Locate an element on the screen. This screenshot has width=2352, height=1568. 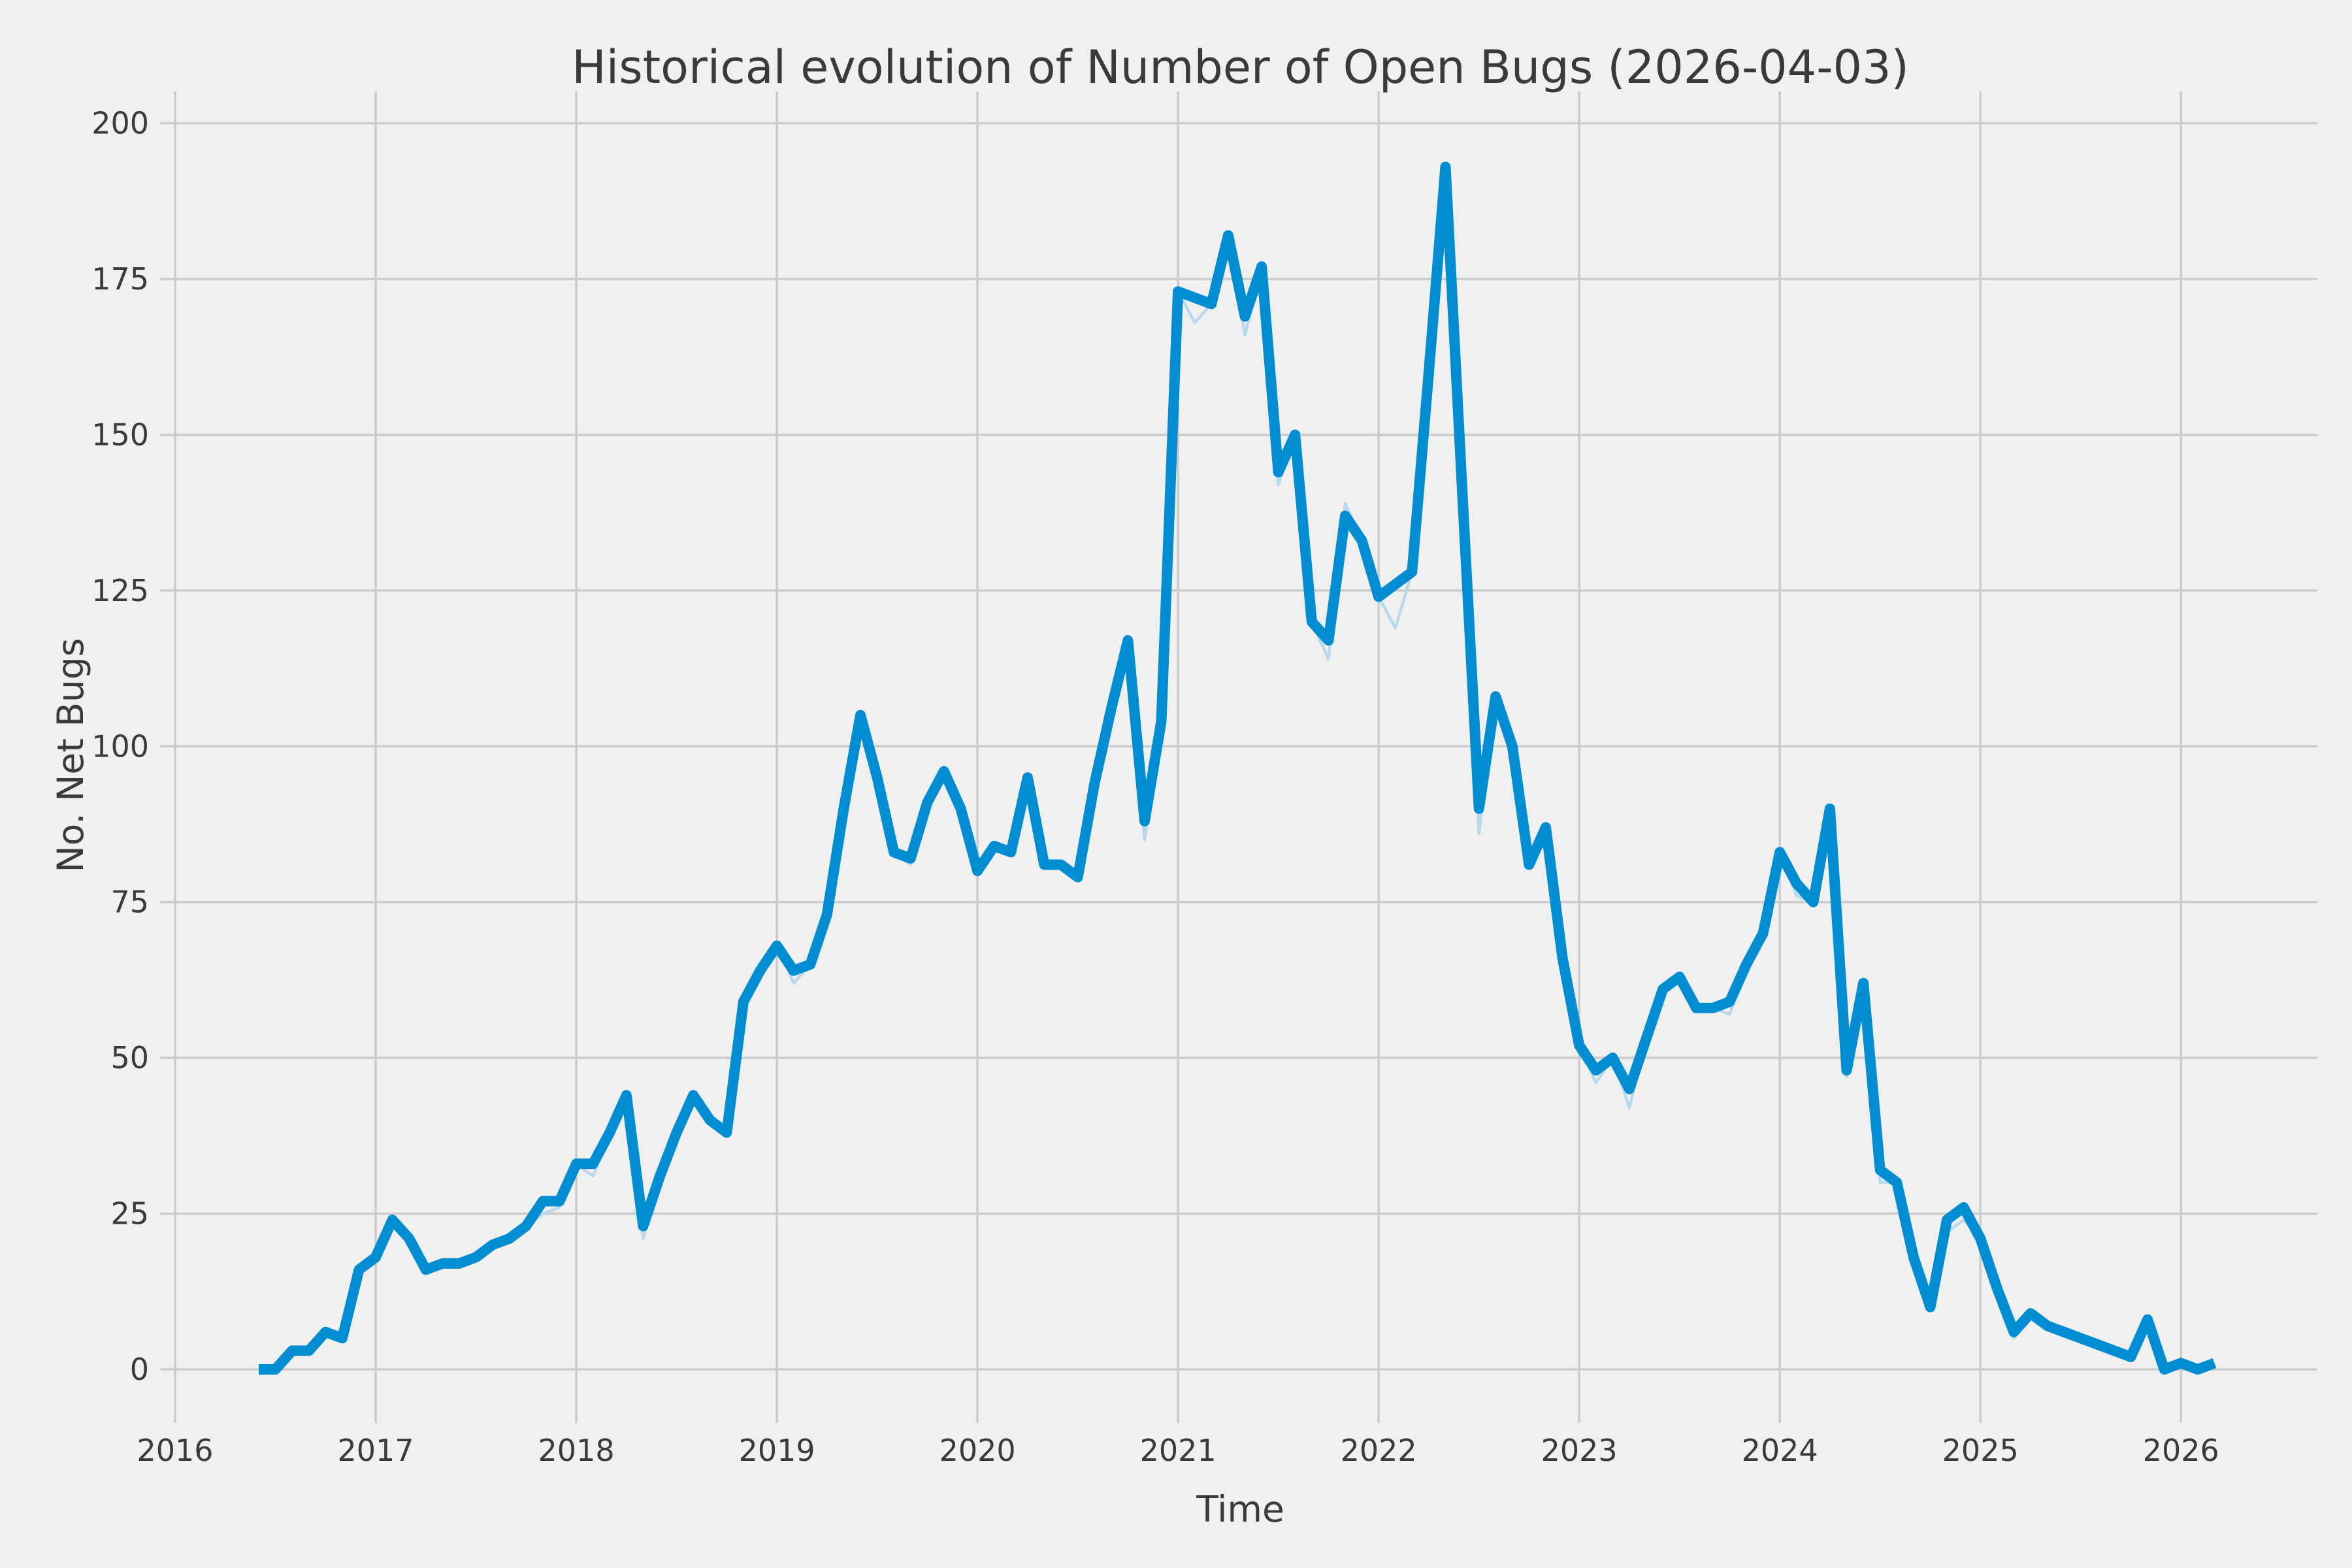
y-tick-labels: 0 25 50 75 100 125 150 175 200 is located at coordinates (120, 746).